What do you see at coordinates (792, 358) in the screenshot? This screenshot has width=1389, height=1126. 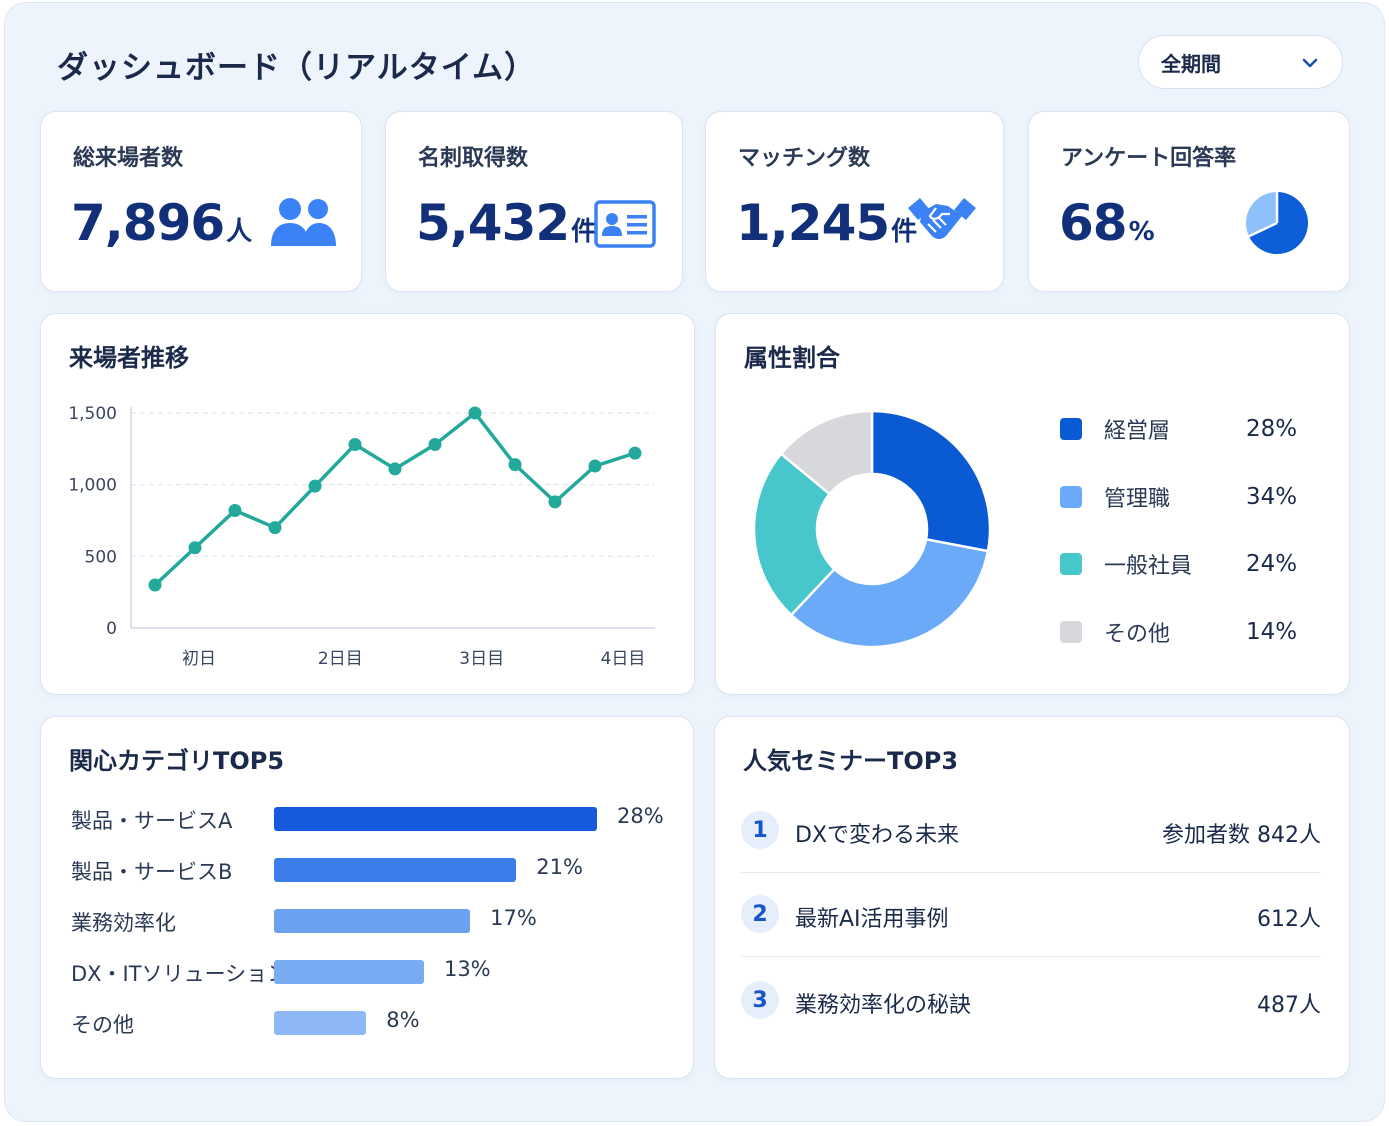 I see `section-title: 属性割合` at bounding box center [792, 358].